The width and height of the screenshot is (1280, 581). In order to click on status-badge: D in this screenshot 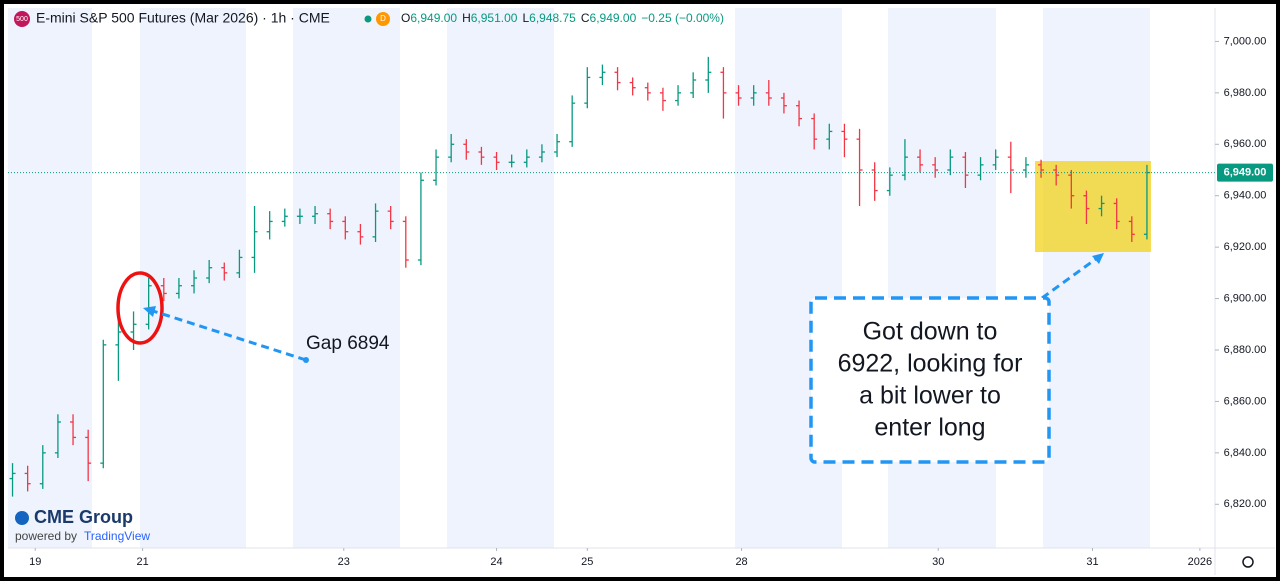, I will do `click(383, 18)`.